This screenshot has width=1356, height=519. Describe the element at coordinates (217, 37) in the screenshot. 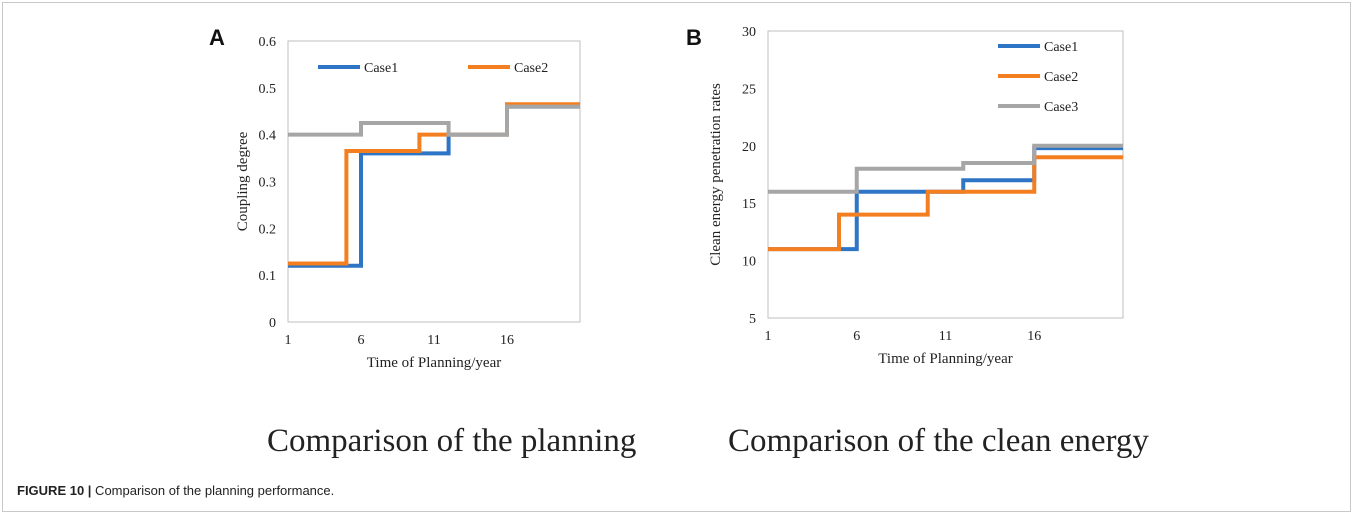

I see `panel-label-a: A` at that location.